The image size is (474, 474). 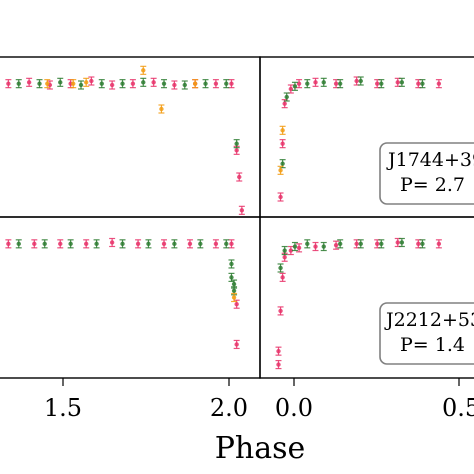 I want to click on annotation-top-name: J1744+39, so click(x=430, y=160).